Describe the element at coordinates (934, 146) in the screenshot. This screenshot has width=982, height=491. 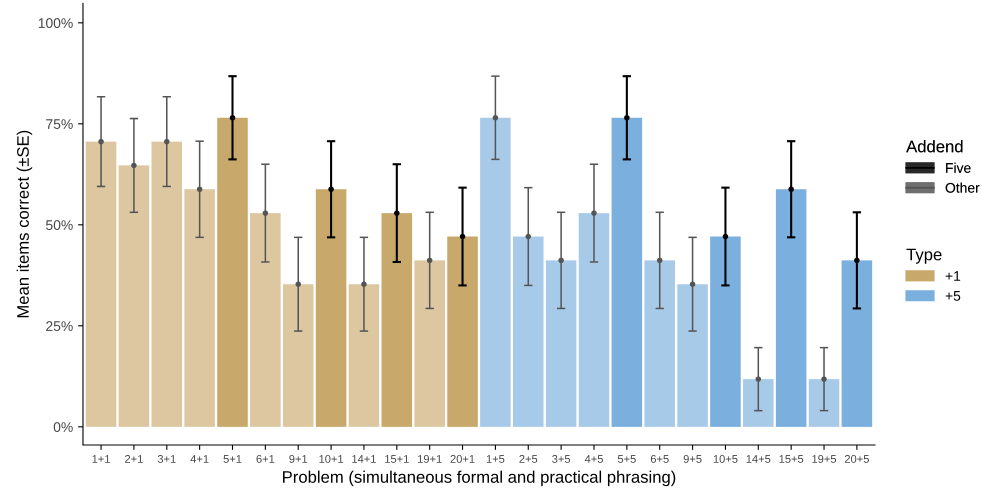
I see `text: Addend` at that location.